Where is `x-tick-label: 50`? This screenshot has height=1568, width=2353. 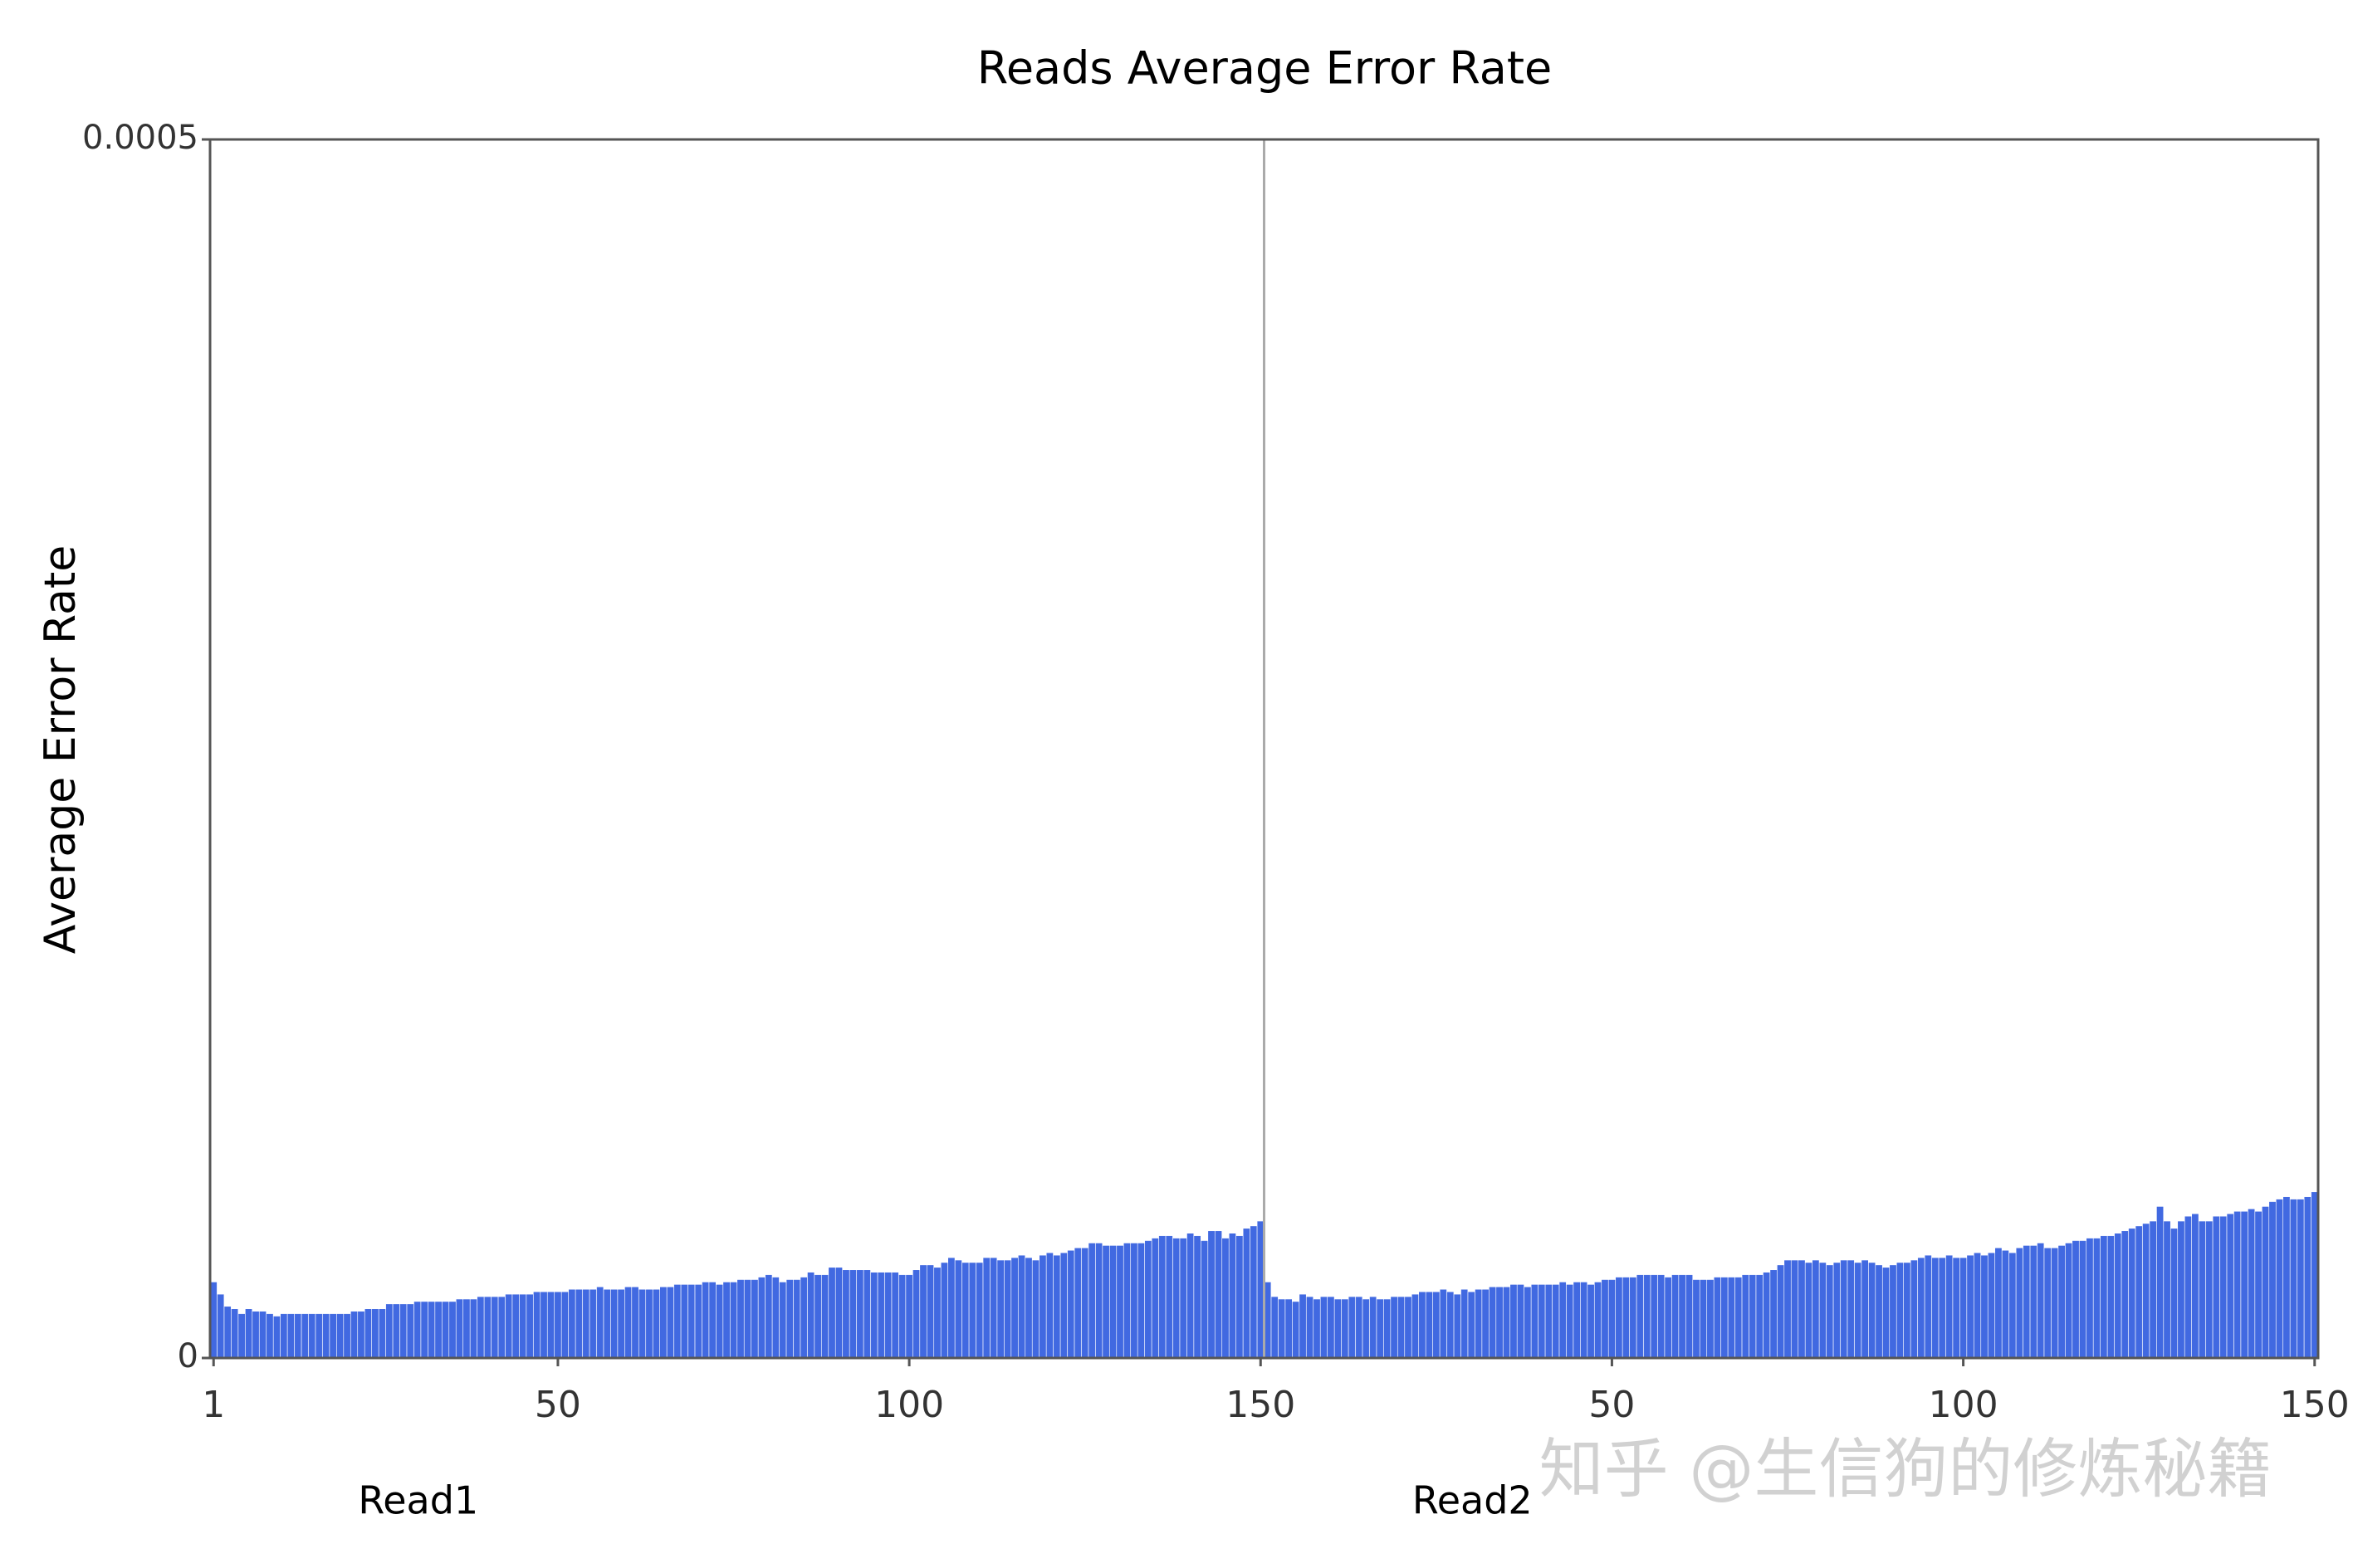
x-tick-label: 50 is located at coordinates (558, 1405).